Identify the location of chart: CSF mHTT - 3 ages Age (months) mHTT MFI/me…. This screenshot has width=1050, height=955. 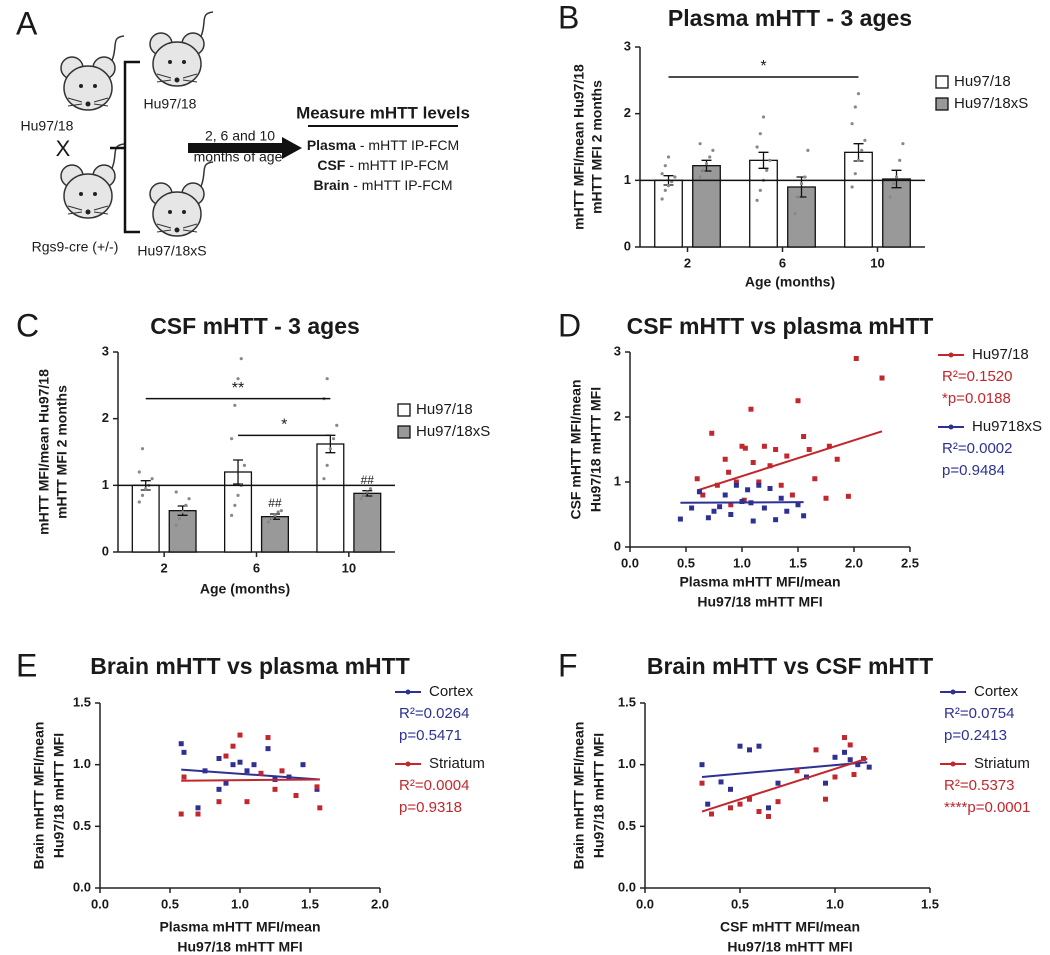
(263, 455).